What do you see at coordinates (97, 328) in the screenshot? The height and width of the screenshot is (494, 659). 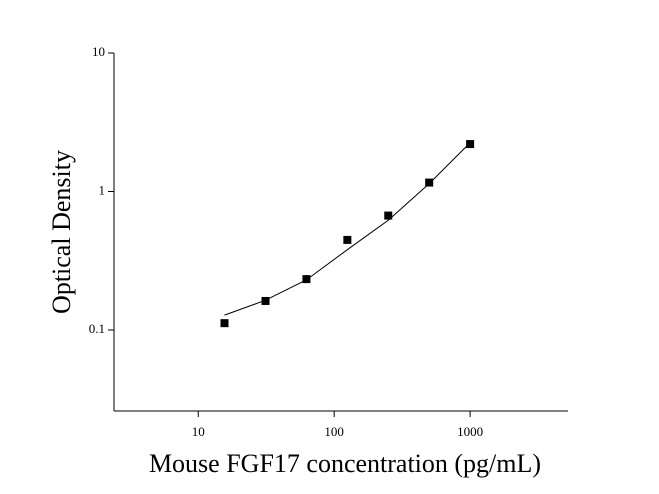 I see `y-tick-label: 0.1` at bounding box center [97, 328].